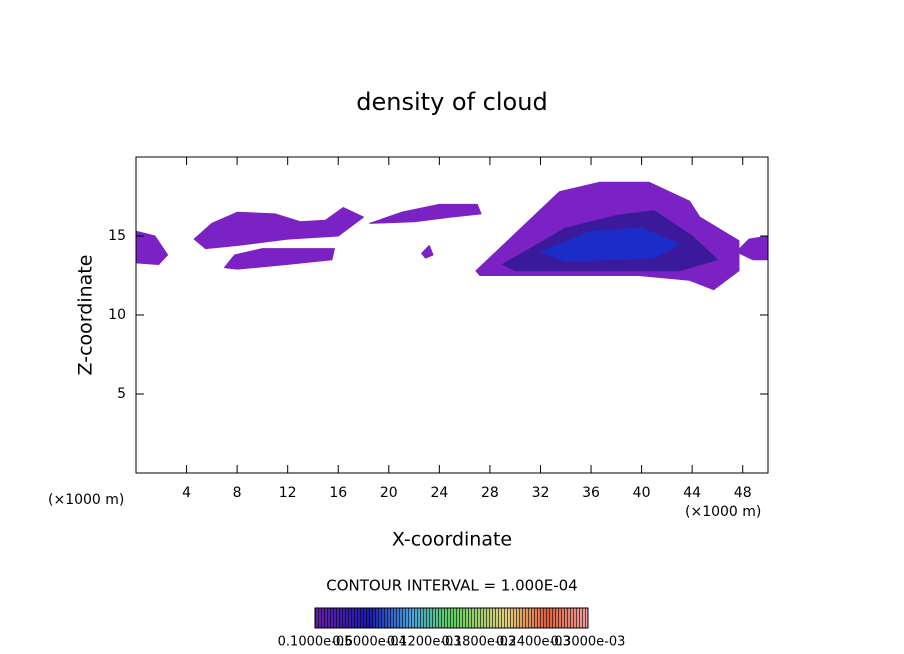  I want to click on y-unit: (×1000 m), so click(86, 500).